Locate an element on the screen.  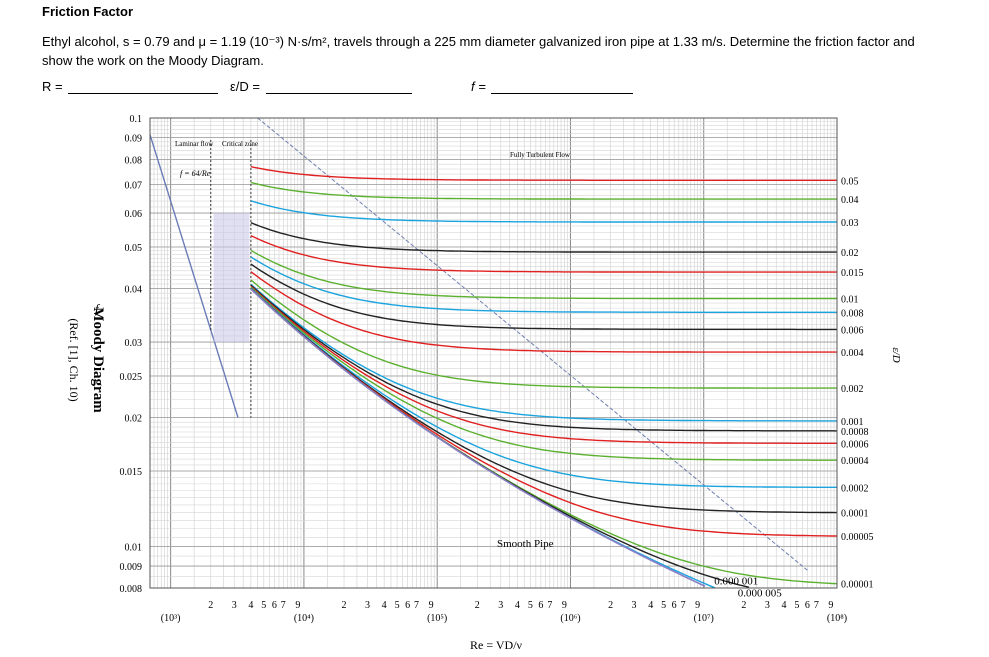
roughness-label: 0.008 is located at coordinates (852, 313).